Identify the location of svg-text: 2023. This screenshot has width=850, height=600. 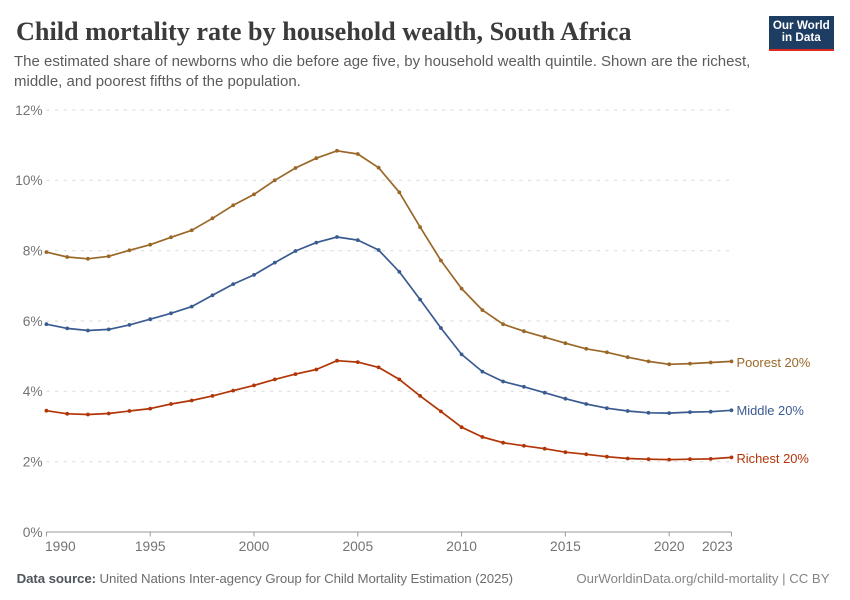
(717, 546).